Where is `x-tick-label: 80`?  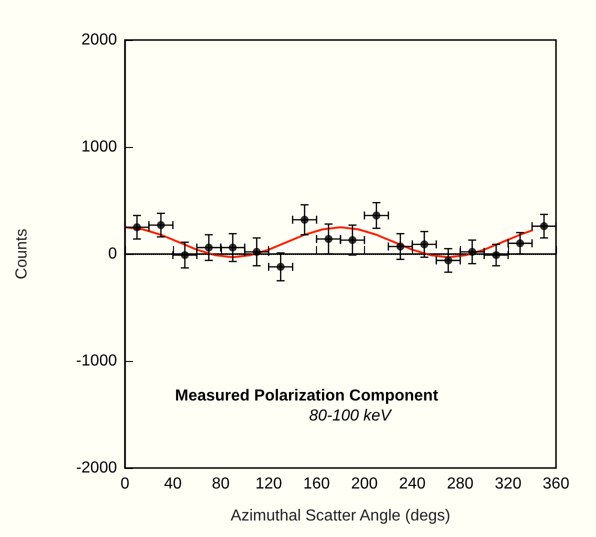
x-tick-label: 80 is located at coordinates (221, 484).